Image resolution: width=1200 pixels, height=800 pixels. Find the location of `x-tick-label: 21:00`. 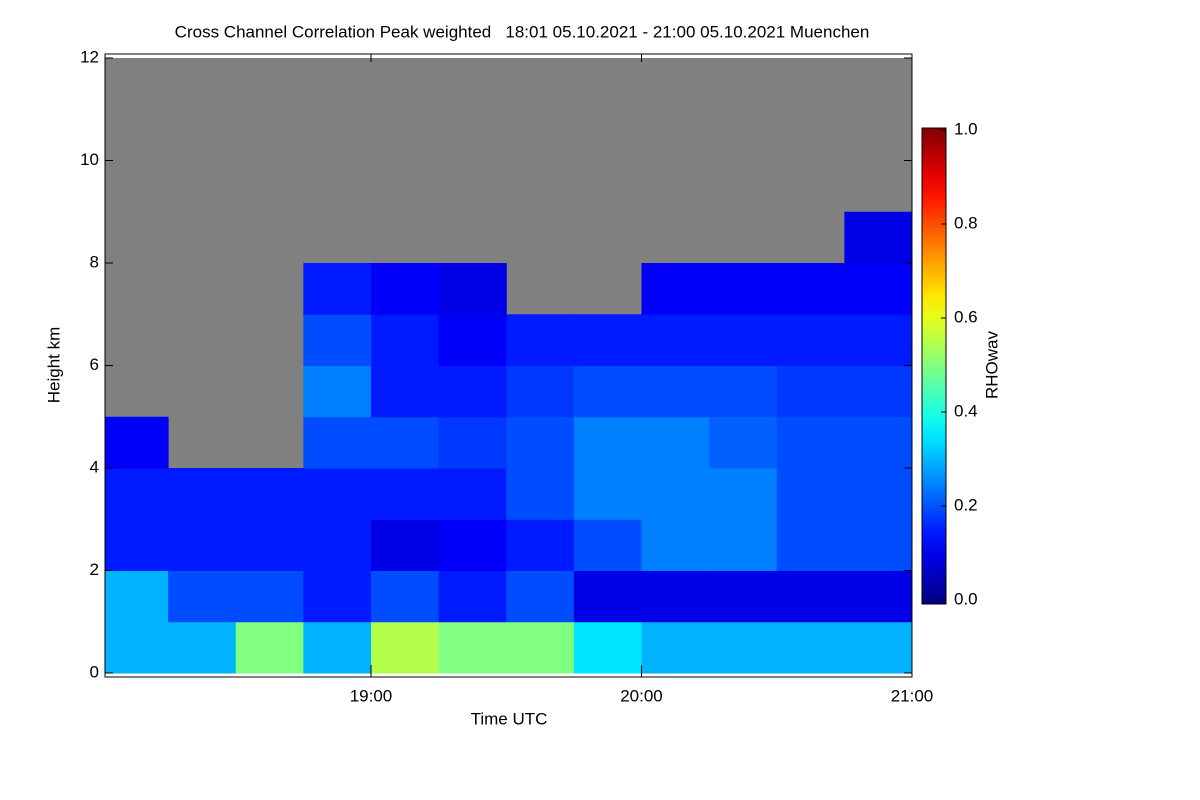

x-tick-label: 21:00 is located at coordinates (912, 695).